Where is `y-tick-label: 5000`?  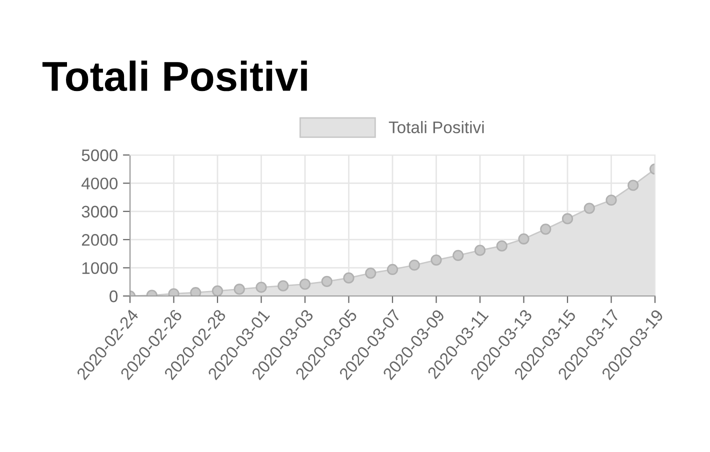 y-tick-label: 5000 is located at coordinates (100, 155).